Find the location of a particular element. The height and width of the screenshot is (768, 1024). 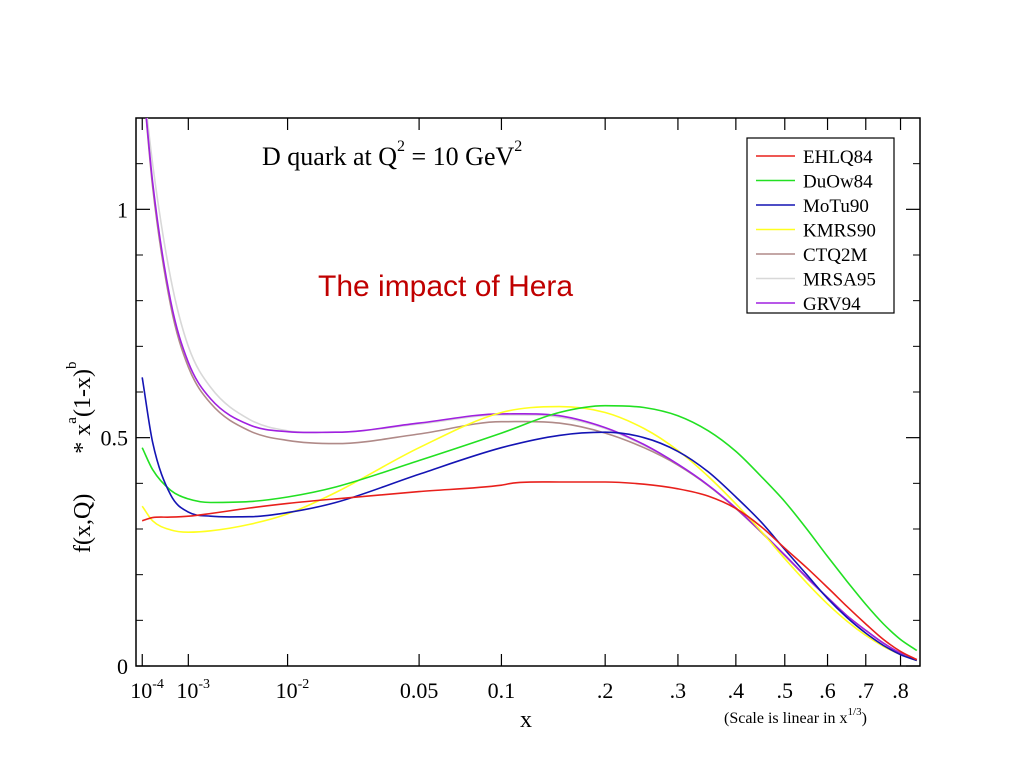

annotation-impact-of-hera: The impact of Hera is located at coordinates (445, 286).